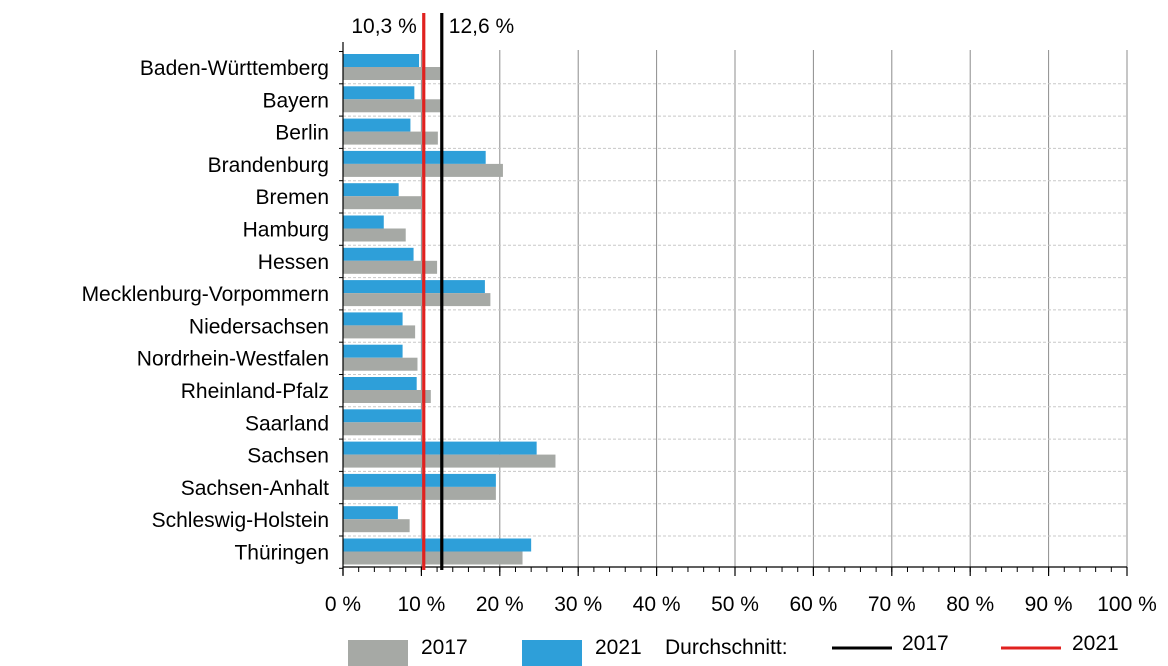 The width and height of the screenshot is (1168, 666). What do you see at coordinates (302, 133) in the screenshot?
I see `category-label: Berlin` at bounding box center [302, 133].